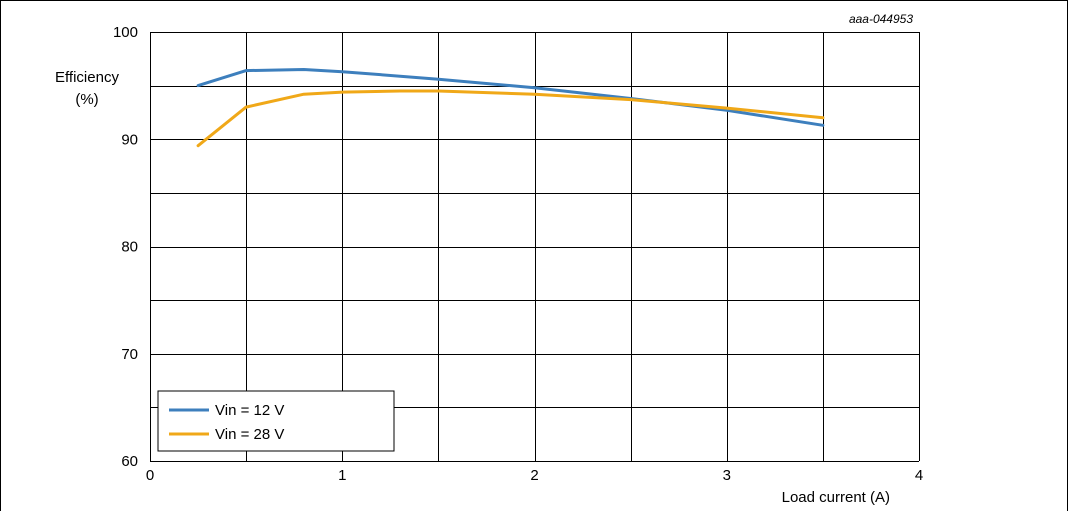 The width and height of the screenshot is (1068, 511). What do you see at coordinates (534, 475) in the screenshot?
I see `x-tick-label: 2` at bounding box center [534, 475].